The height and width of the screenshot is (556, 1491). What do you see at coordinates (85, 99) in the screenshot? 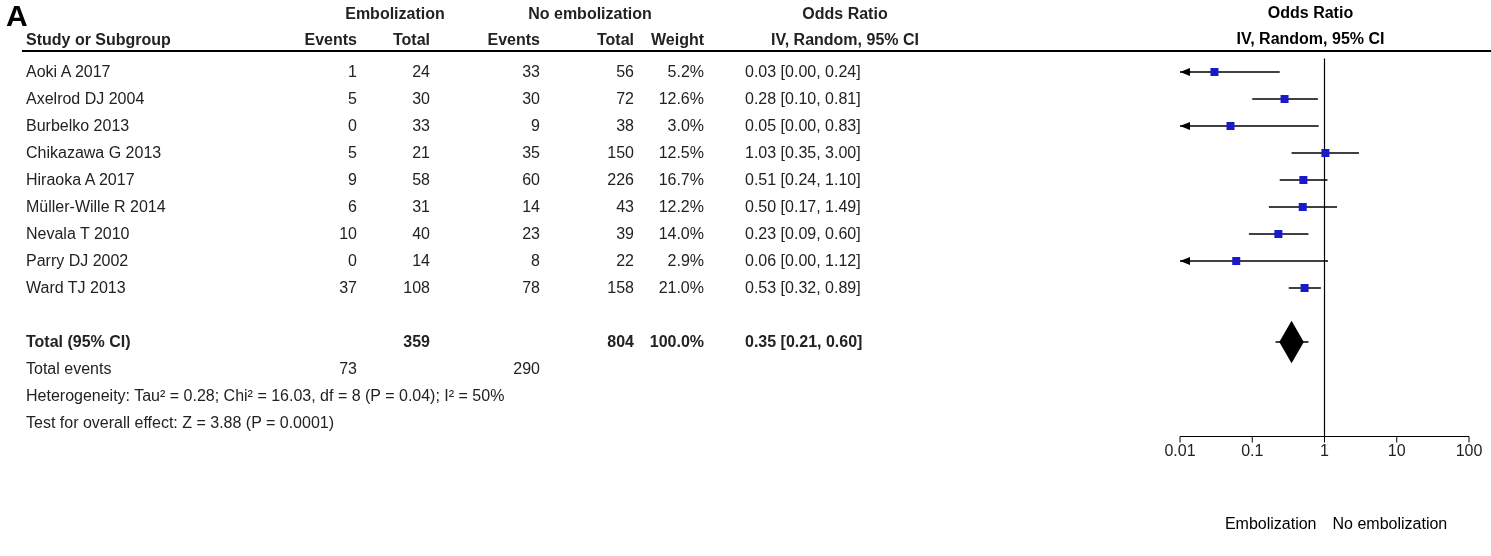
I see `text: Axelrod DJ 2004` at bounding box center [85, 99].